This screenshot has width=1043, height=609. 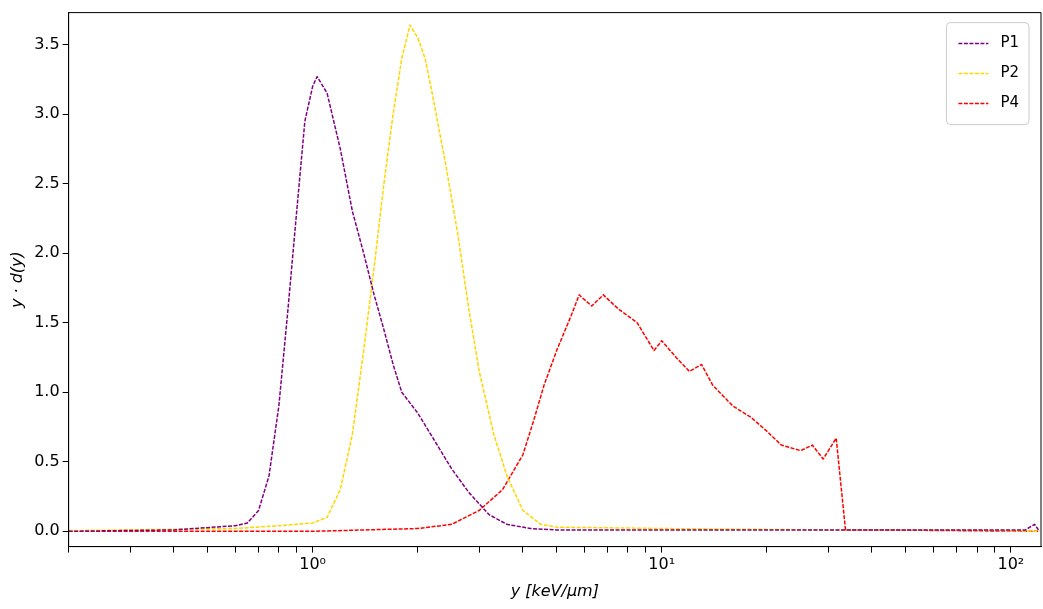 What do you see at coordinates (47, 182) in the screenshot?
I see `y-tick-label: 2.5` at bounding box center [47, 182].